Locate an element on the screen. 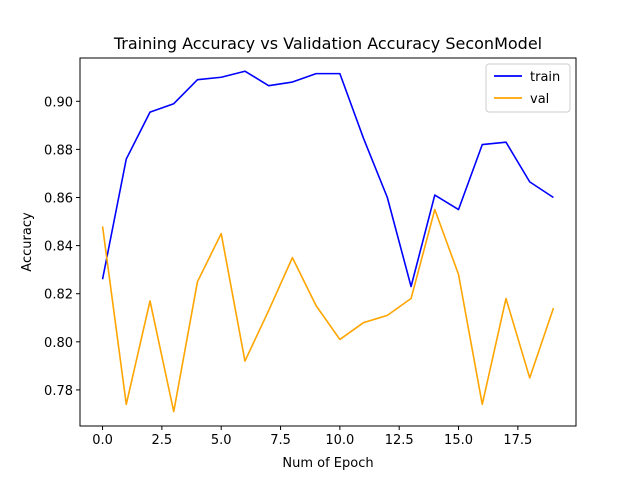 The image size is (640, 480). x-tick-label: 7.5 is located at coordinates (280, 440).